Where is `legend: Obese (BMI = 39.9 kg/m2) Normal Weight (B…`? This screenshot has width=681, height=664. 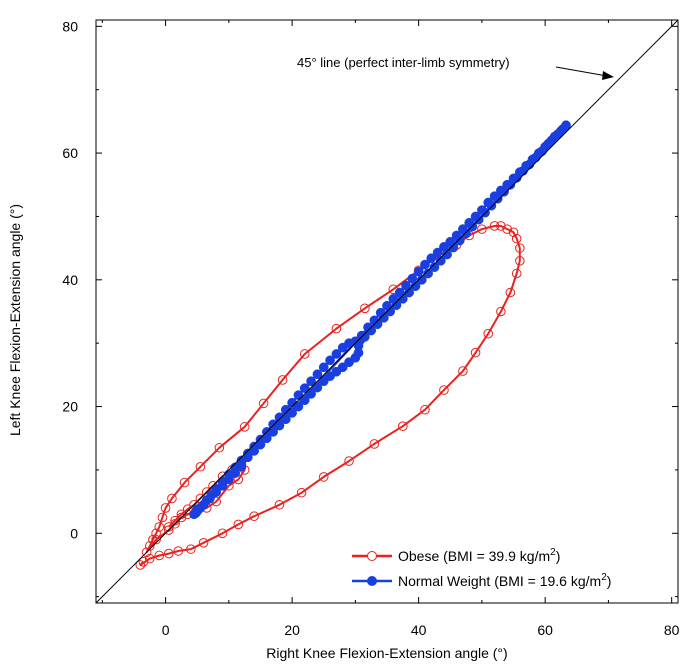 legend: Obese (BMI = 39.9 kg/m2) Normal Weight (B… is located at coordinates (481, 568).